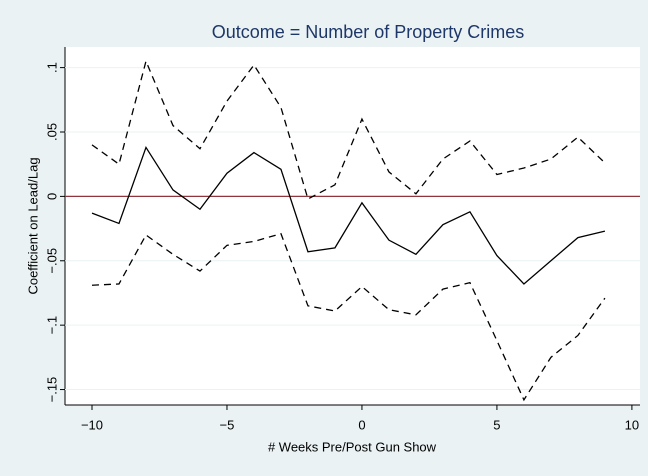 This screenshot has height=476, width=648. Describe the element at coordinates (51, 132) in the screenshot. I see `y-tick-label: .05` at that location.